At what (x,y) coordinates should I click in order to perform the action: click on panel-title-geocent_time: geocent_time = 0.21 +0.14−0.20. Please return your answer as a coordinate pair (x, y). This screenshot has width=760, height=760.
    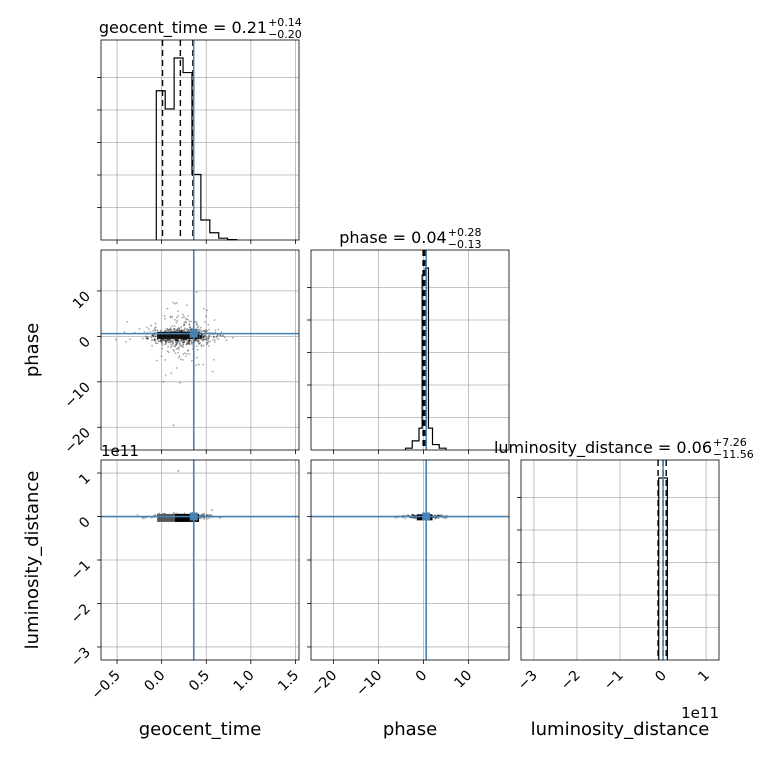
    Looking at the image, I should click on (200, 28).